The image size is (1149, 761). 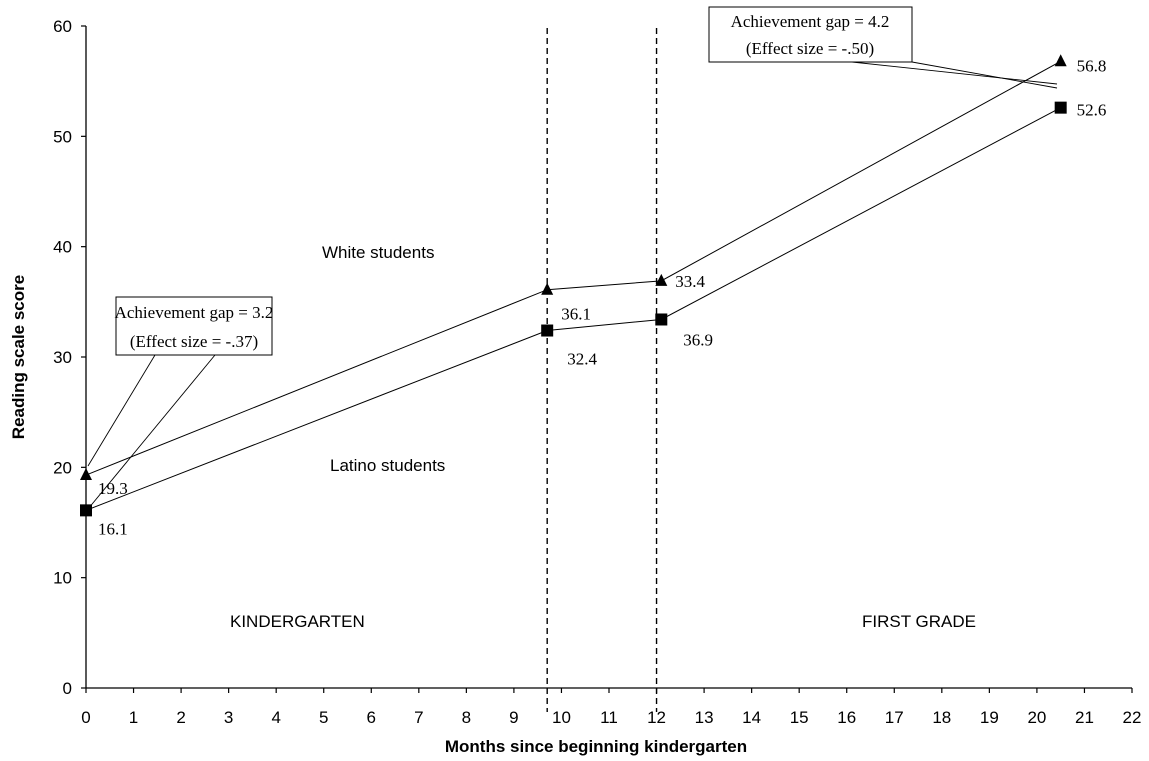 What do you see at coordinates (67, 688) in the screenshot?
I see `y-tick-label-0: 0` at bounding box center [67, 688].